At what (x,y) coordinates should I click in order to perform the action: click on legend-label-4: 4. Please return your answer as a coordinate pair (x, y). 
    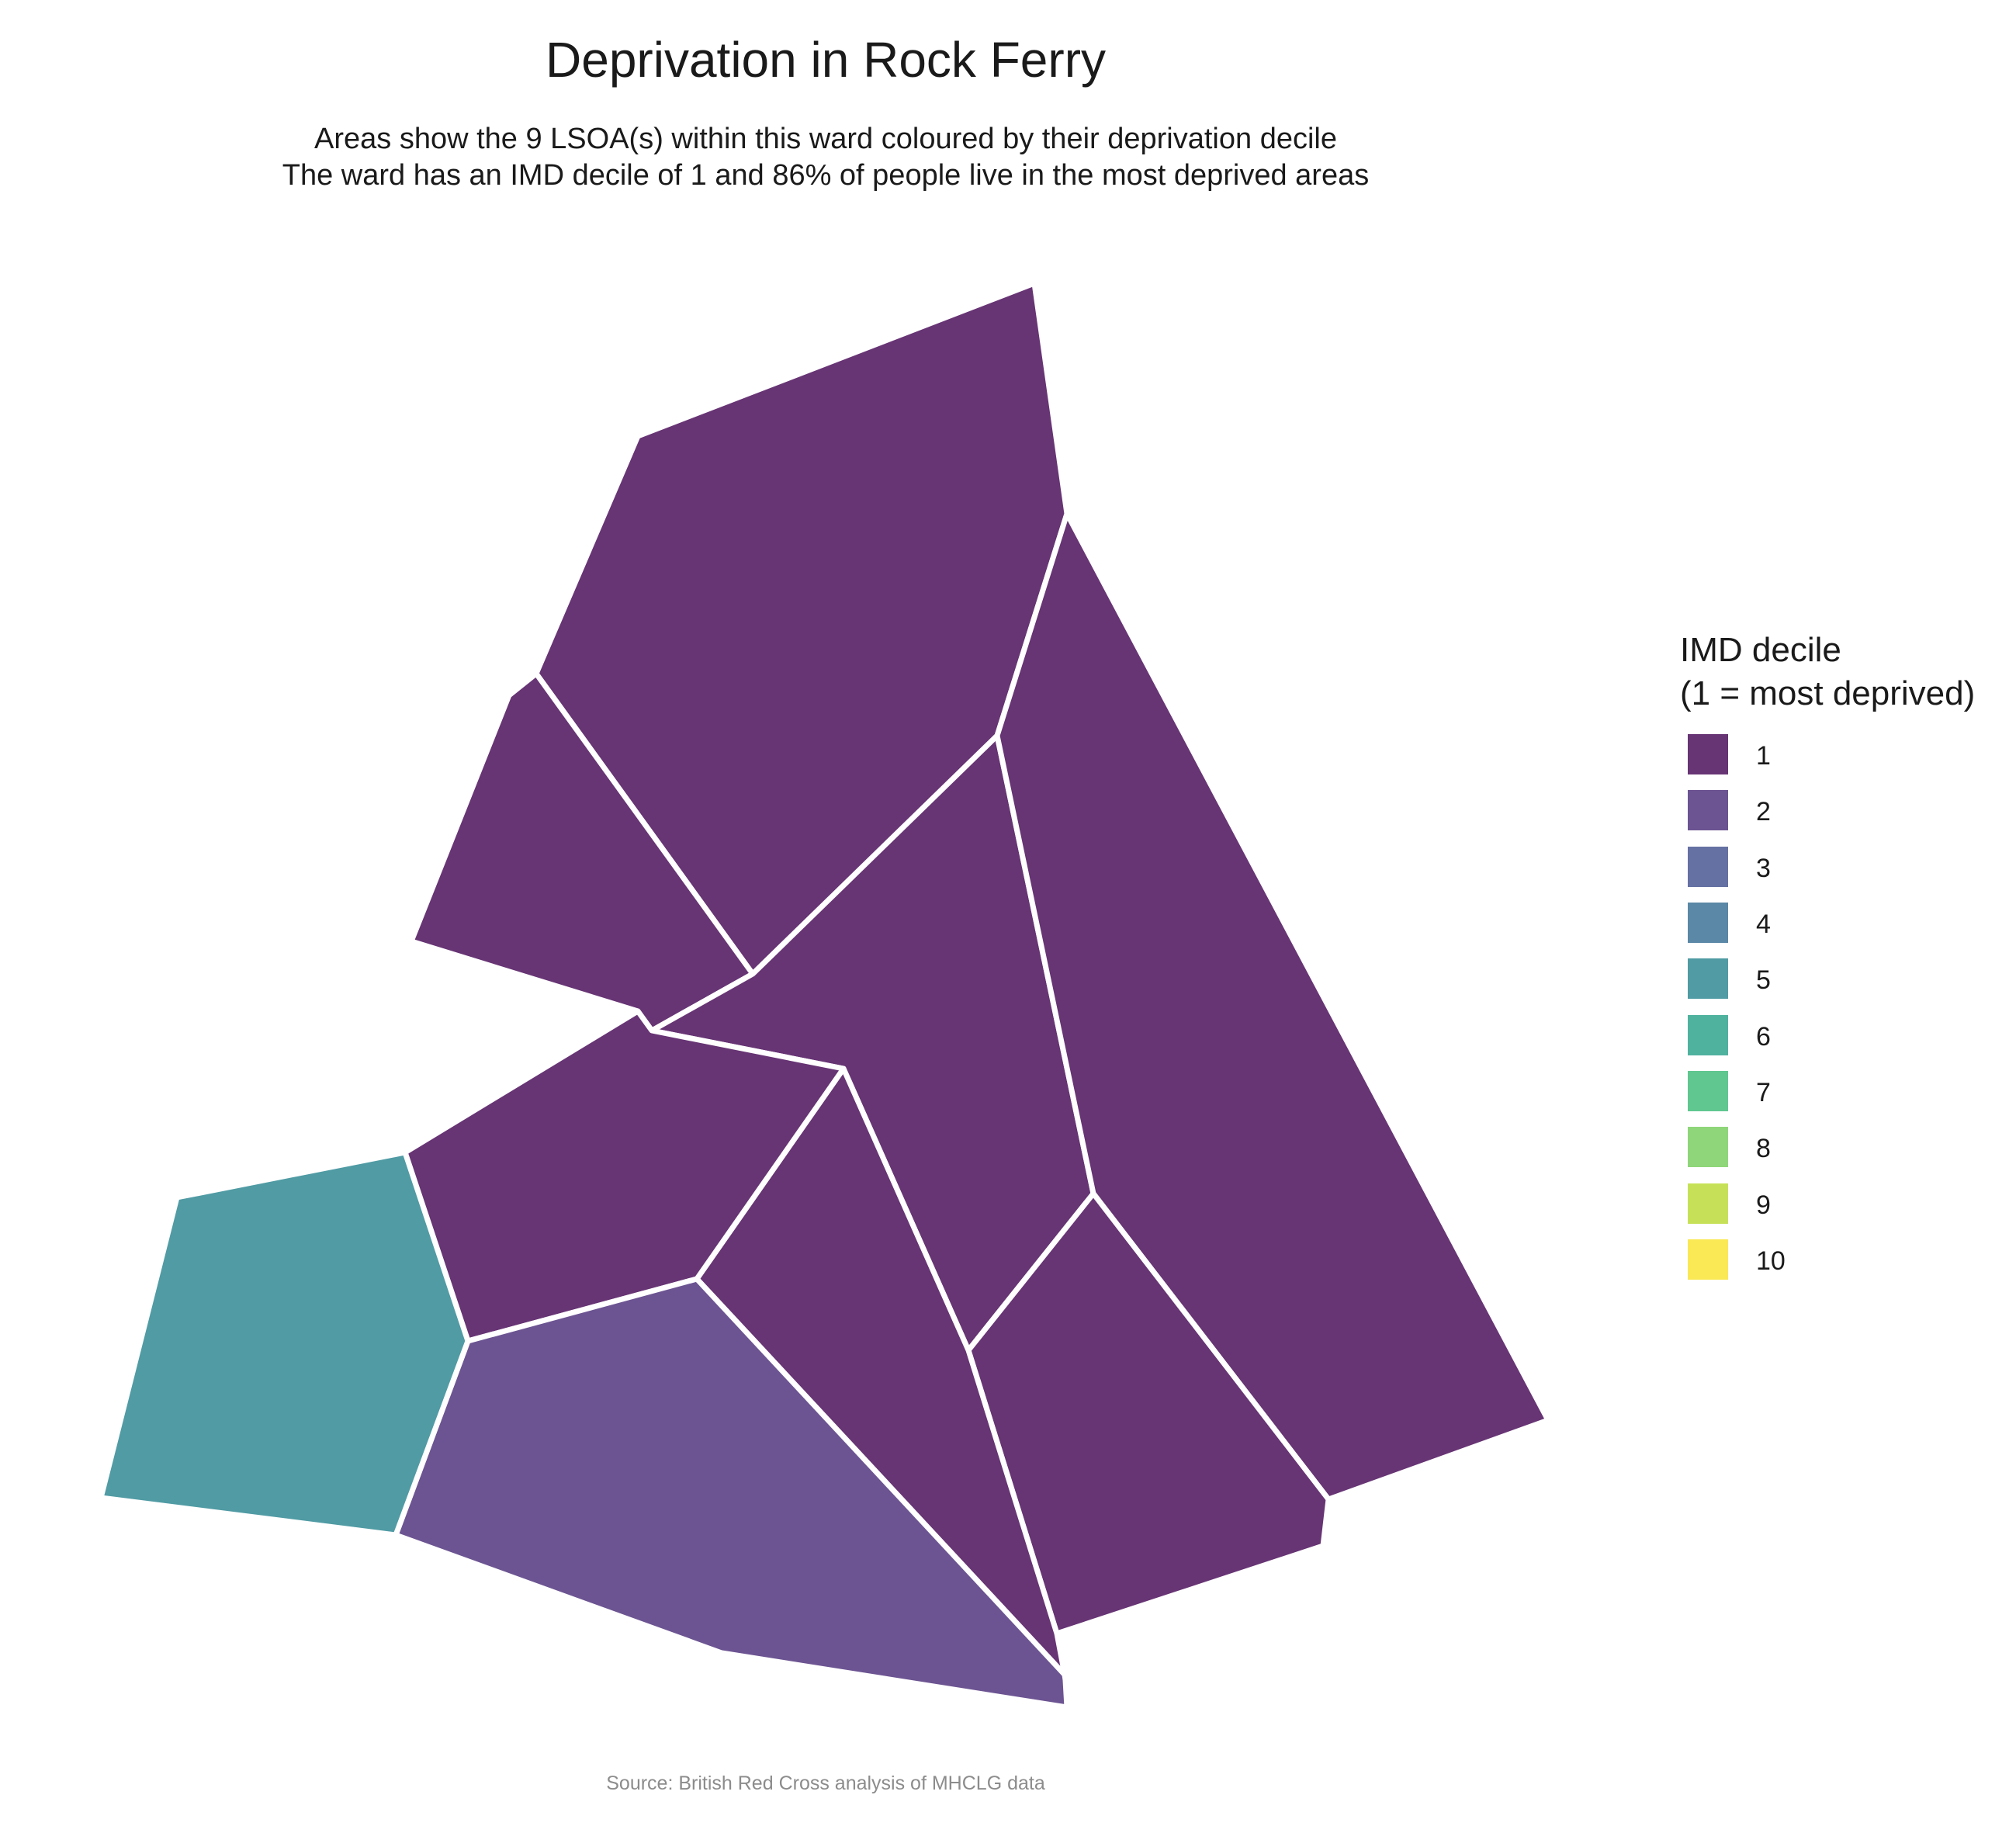
    Looking at the image, I should click on (1764, 924).